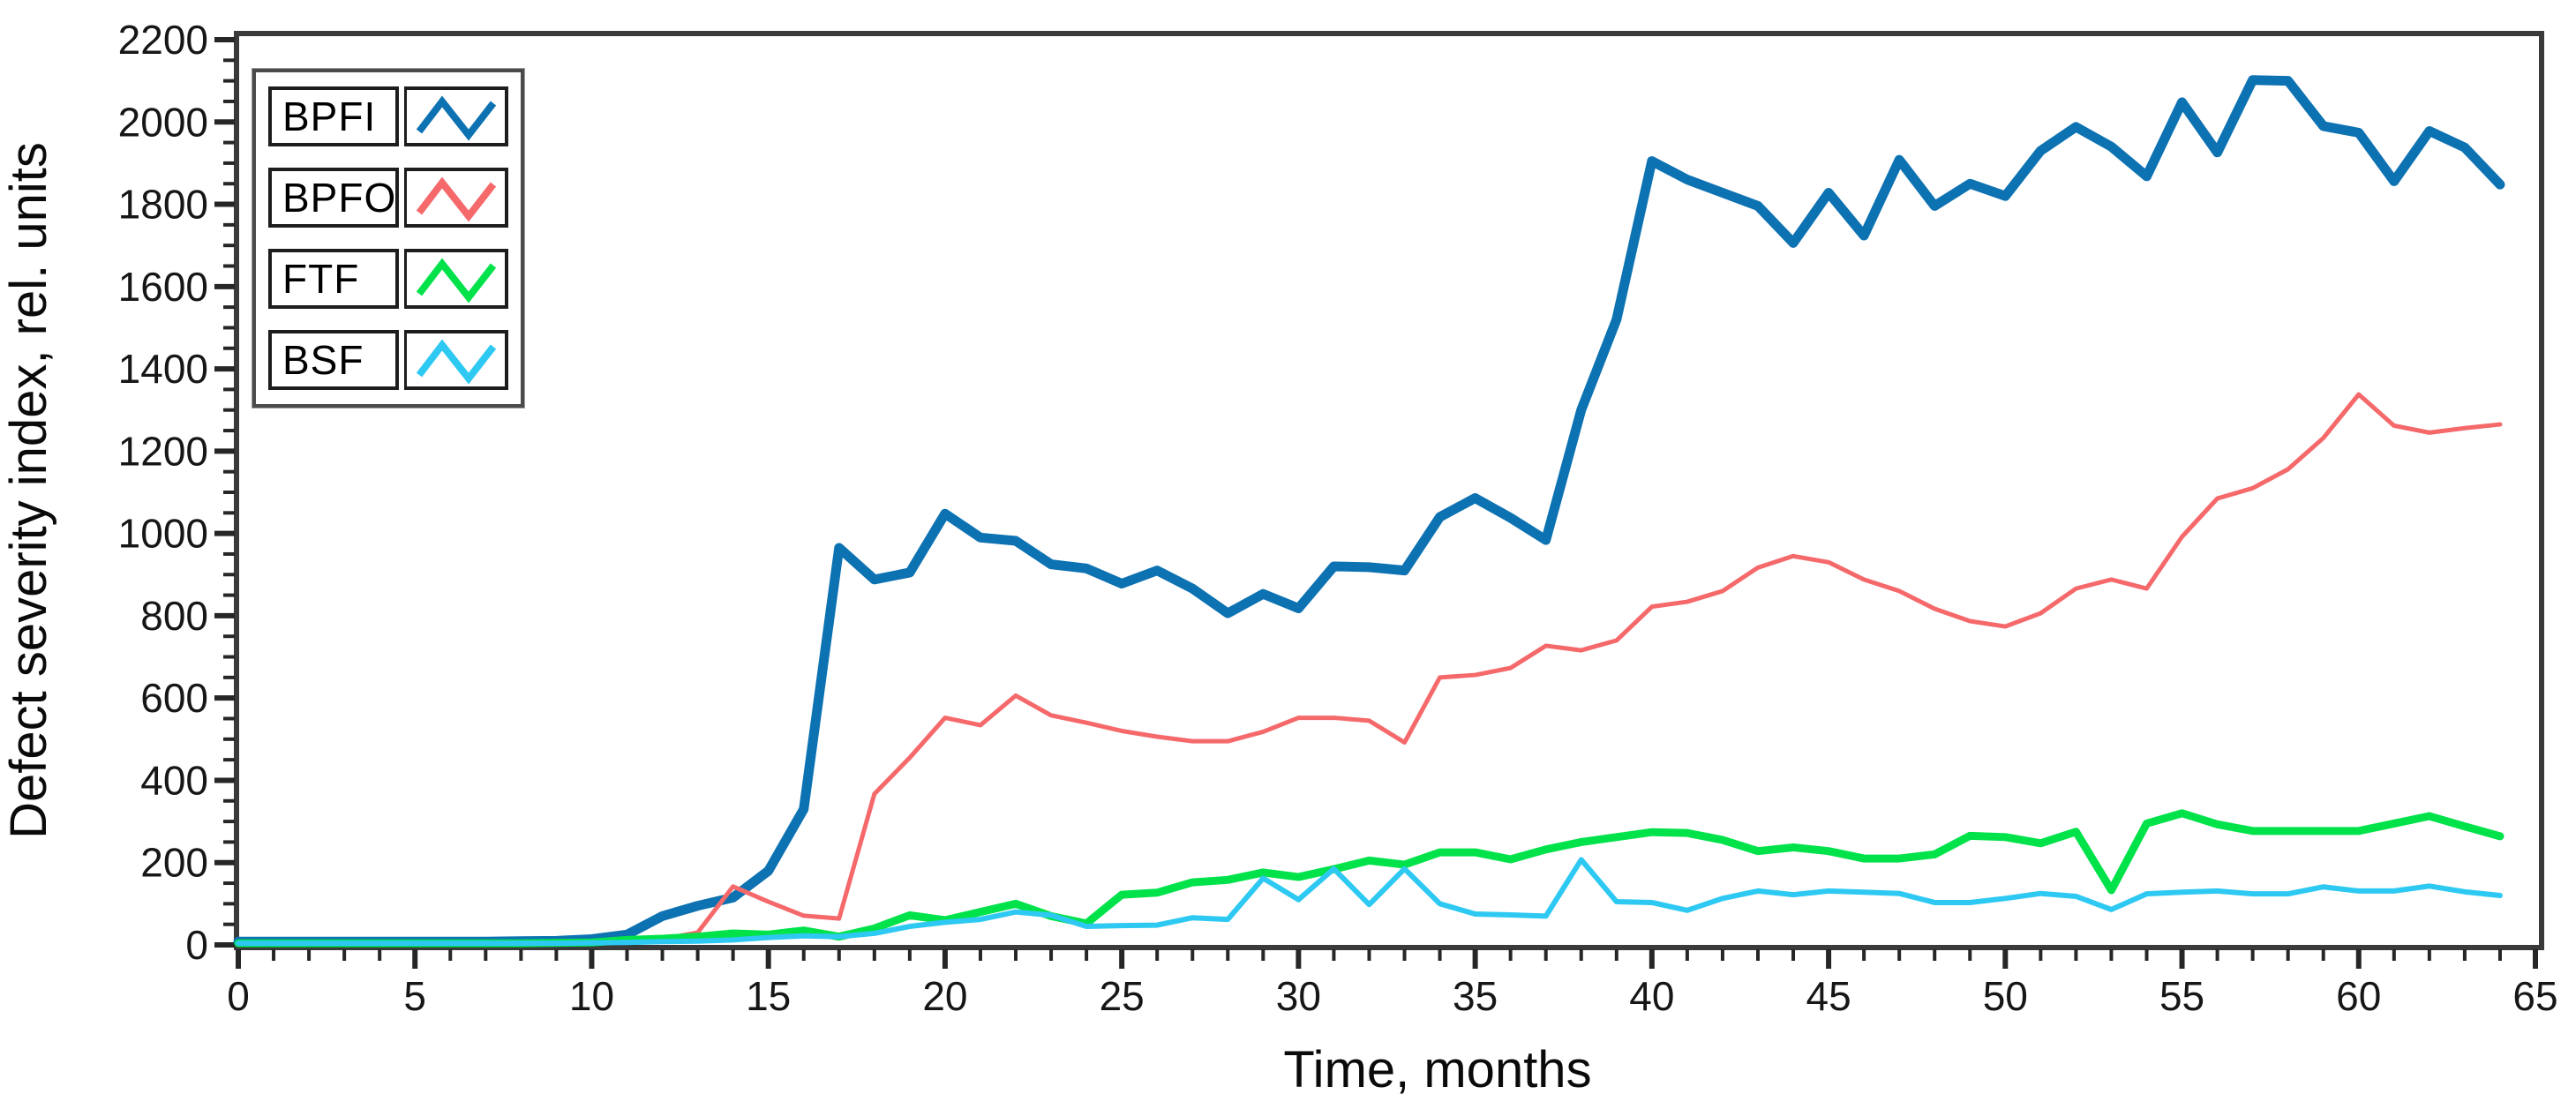 This screenshot has width=2576, height=1109. Describe the element at coordinates (1437, 1069) in the screenshot. I see `x-axis-title: Time, months` at that location.